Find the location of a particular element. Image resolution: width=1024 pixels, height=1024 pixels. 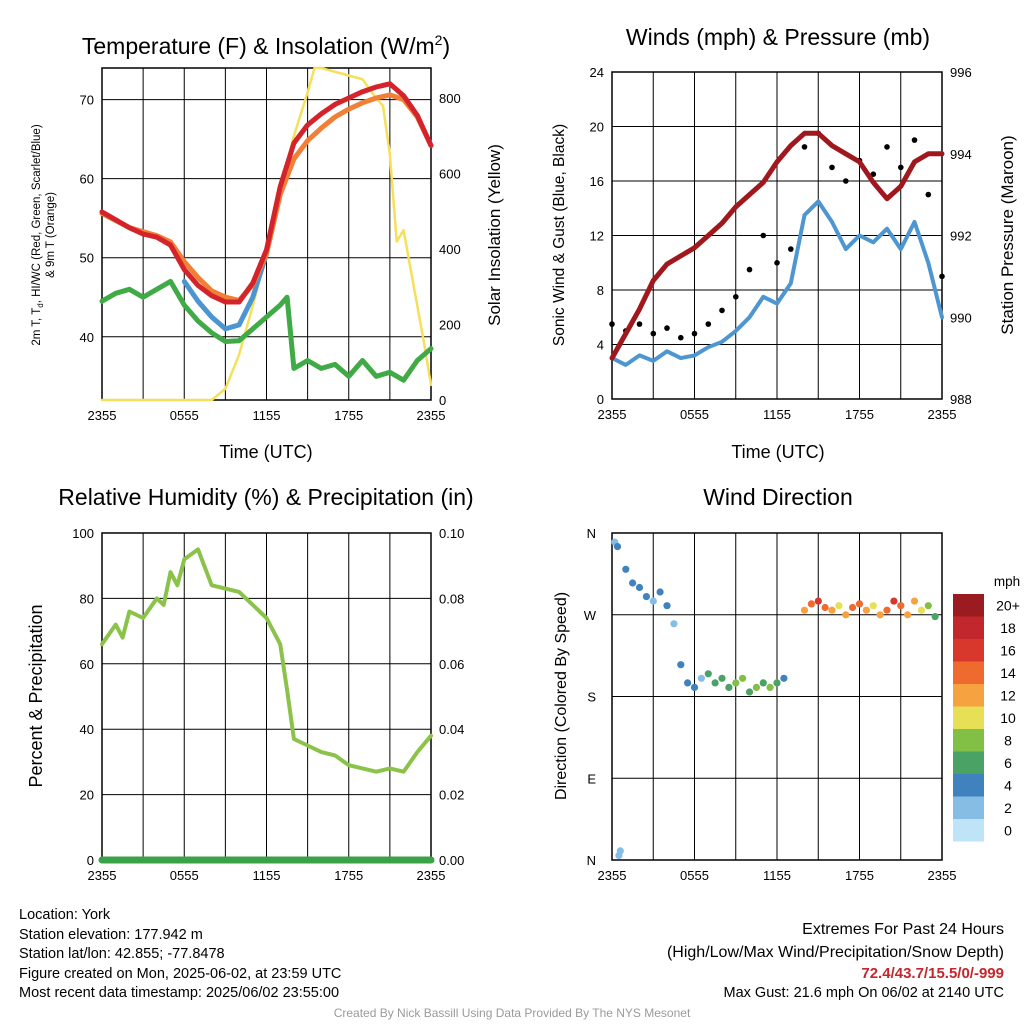

winds-left-axis-label: Sonic Wind & Gust (Blue, Black) is located at coordinates (559, 235).